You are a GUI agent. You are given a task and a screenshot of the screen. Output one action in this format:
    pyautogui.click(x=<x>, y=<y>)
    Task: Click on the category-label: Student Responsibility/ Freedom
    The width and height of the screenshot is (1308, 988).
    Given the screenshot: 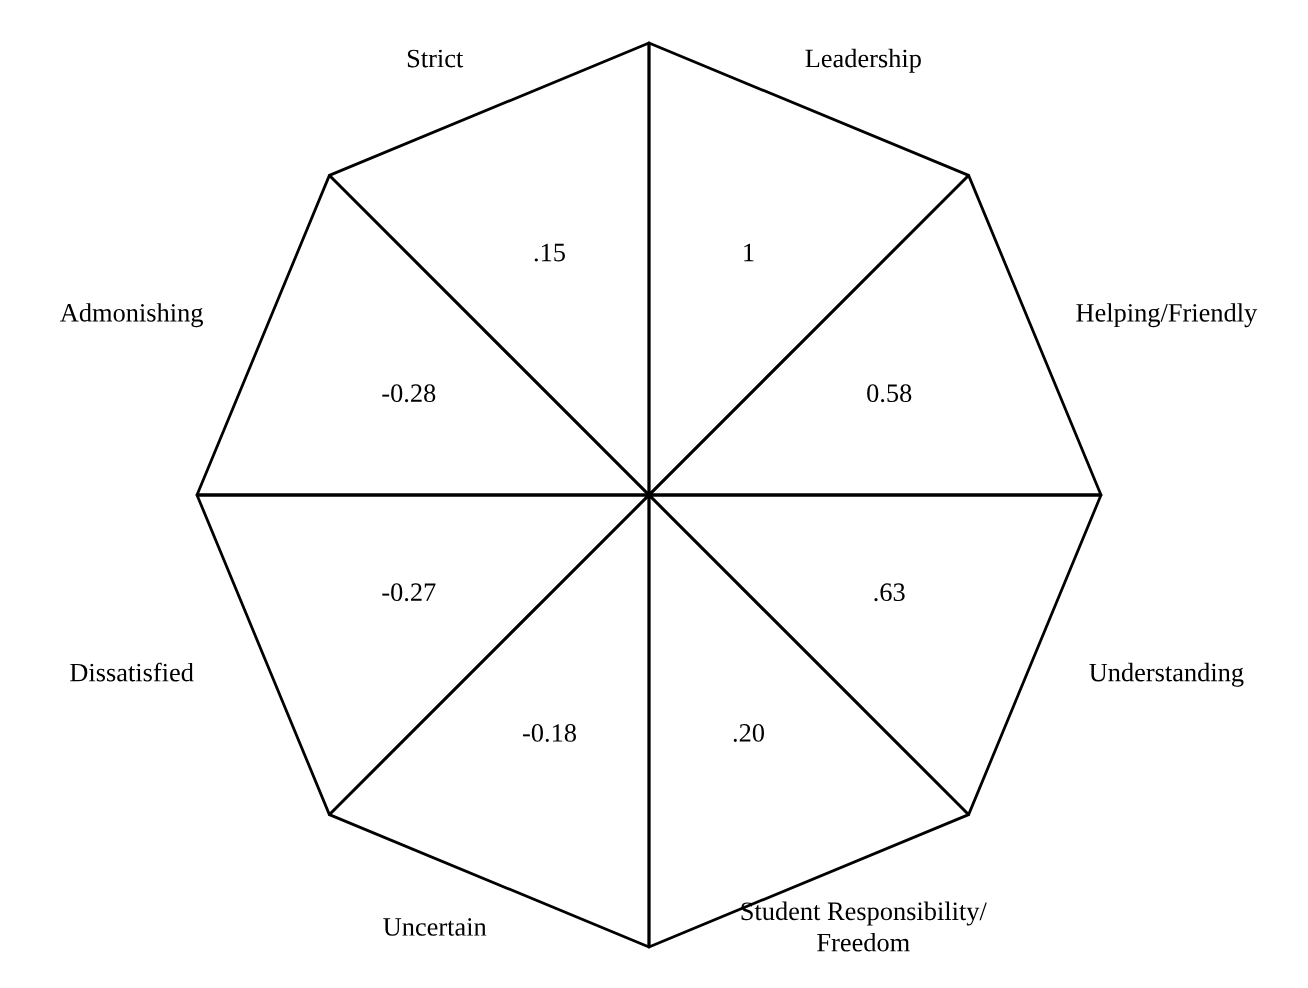 What is the action you would take?
    pyautogui.click(x=864, y=926)
    